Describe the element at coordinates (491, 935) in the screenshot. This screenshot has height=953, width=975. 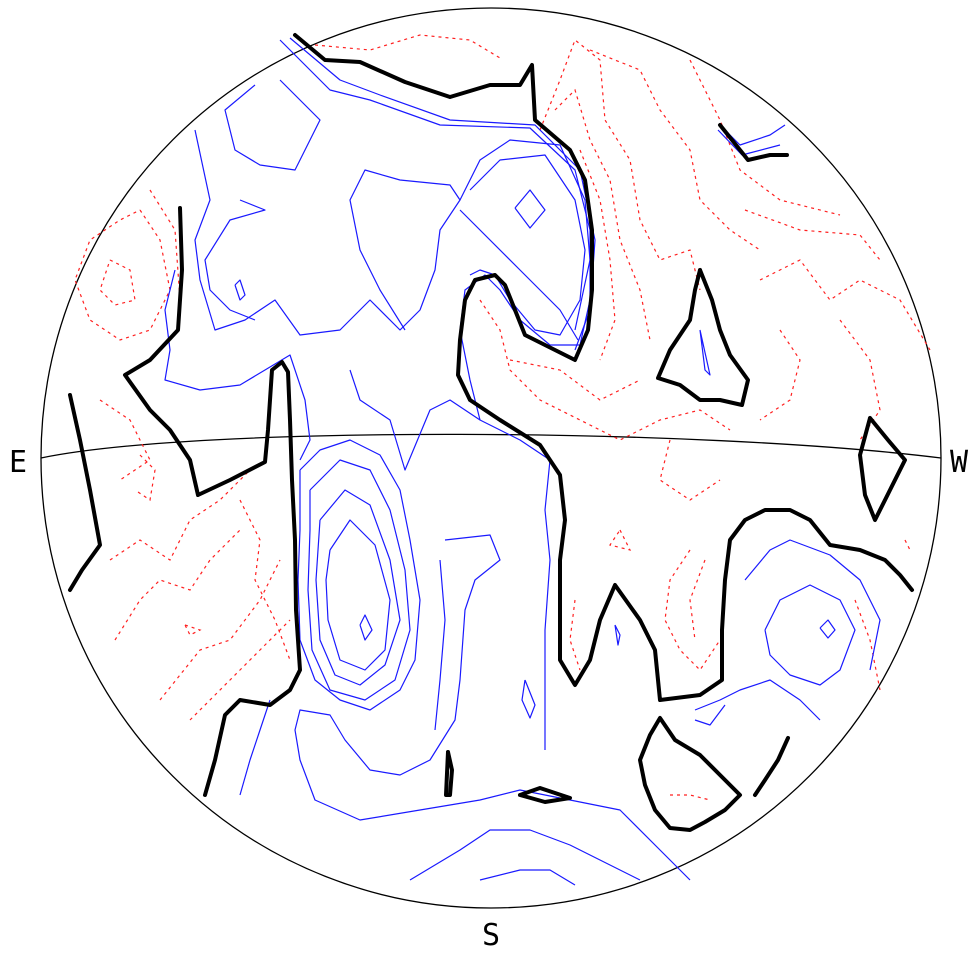
I see `compass-label-south: S` at that location.